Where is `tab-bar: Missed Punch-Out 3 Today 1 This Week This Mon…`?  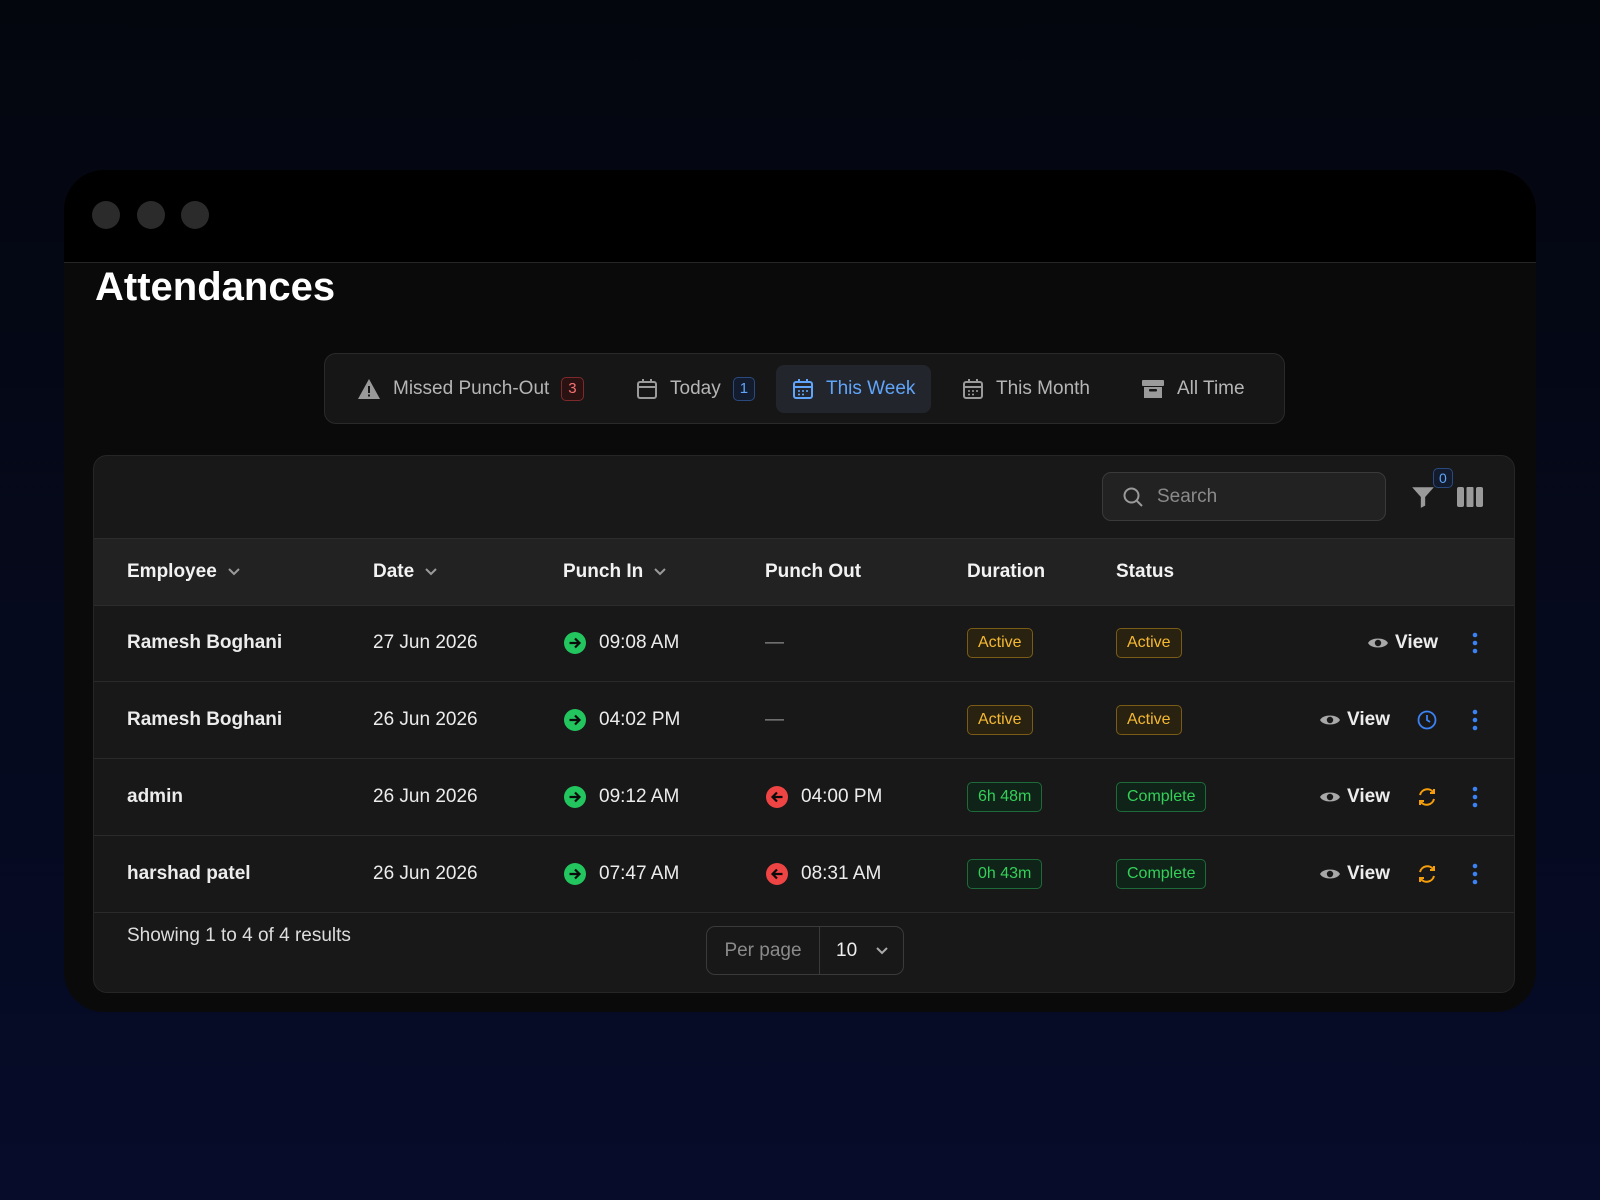
tab-bar: Missed Punch-Out 3 Today 1 This Week This Mon… is located at coordinates (804, 388).